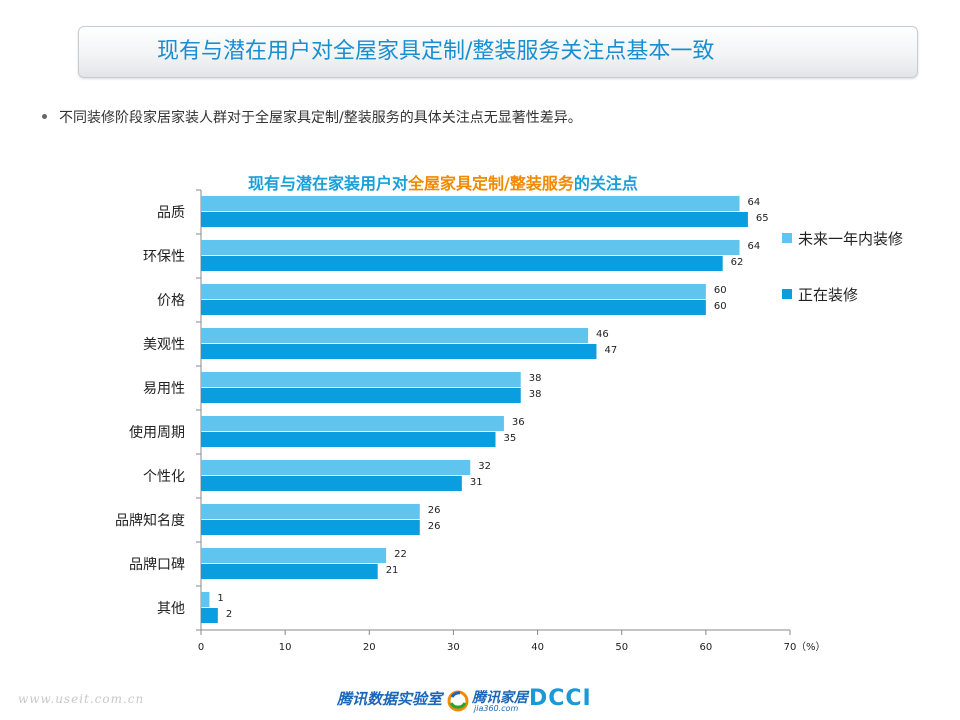 The width and height of the screenshot is (960, 720). Describe the element at coordinates (436, 51) in the screenshot. I see `page-title: 现有与潜在用户对全屋家具定制/整装服务关注点基本一致` at that location.